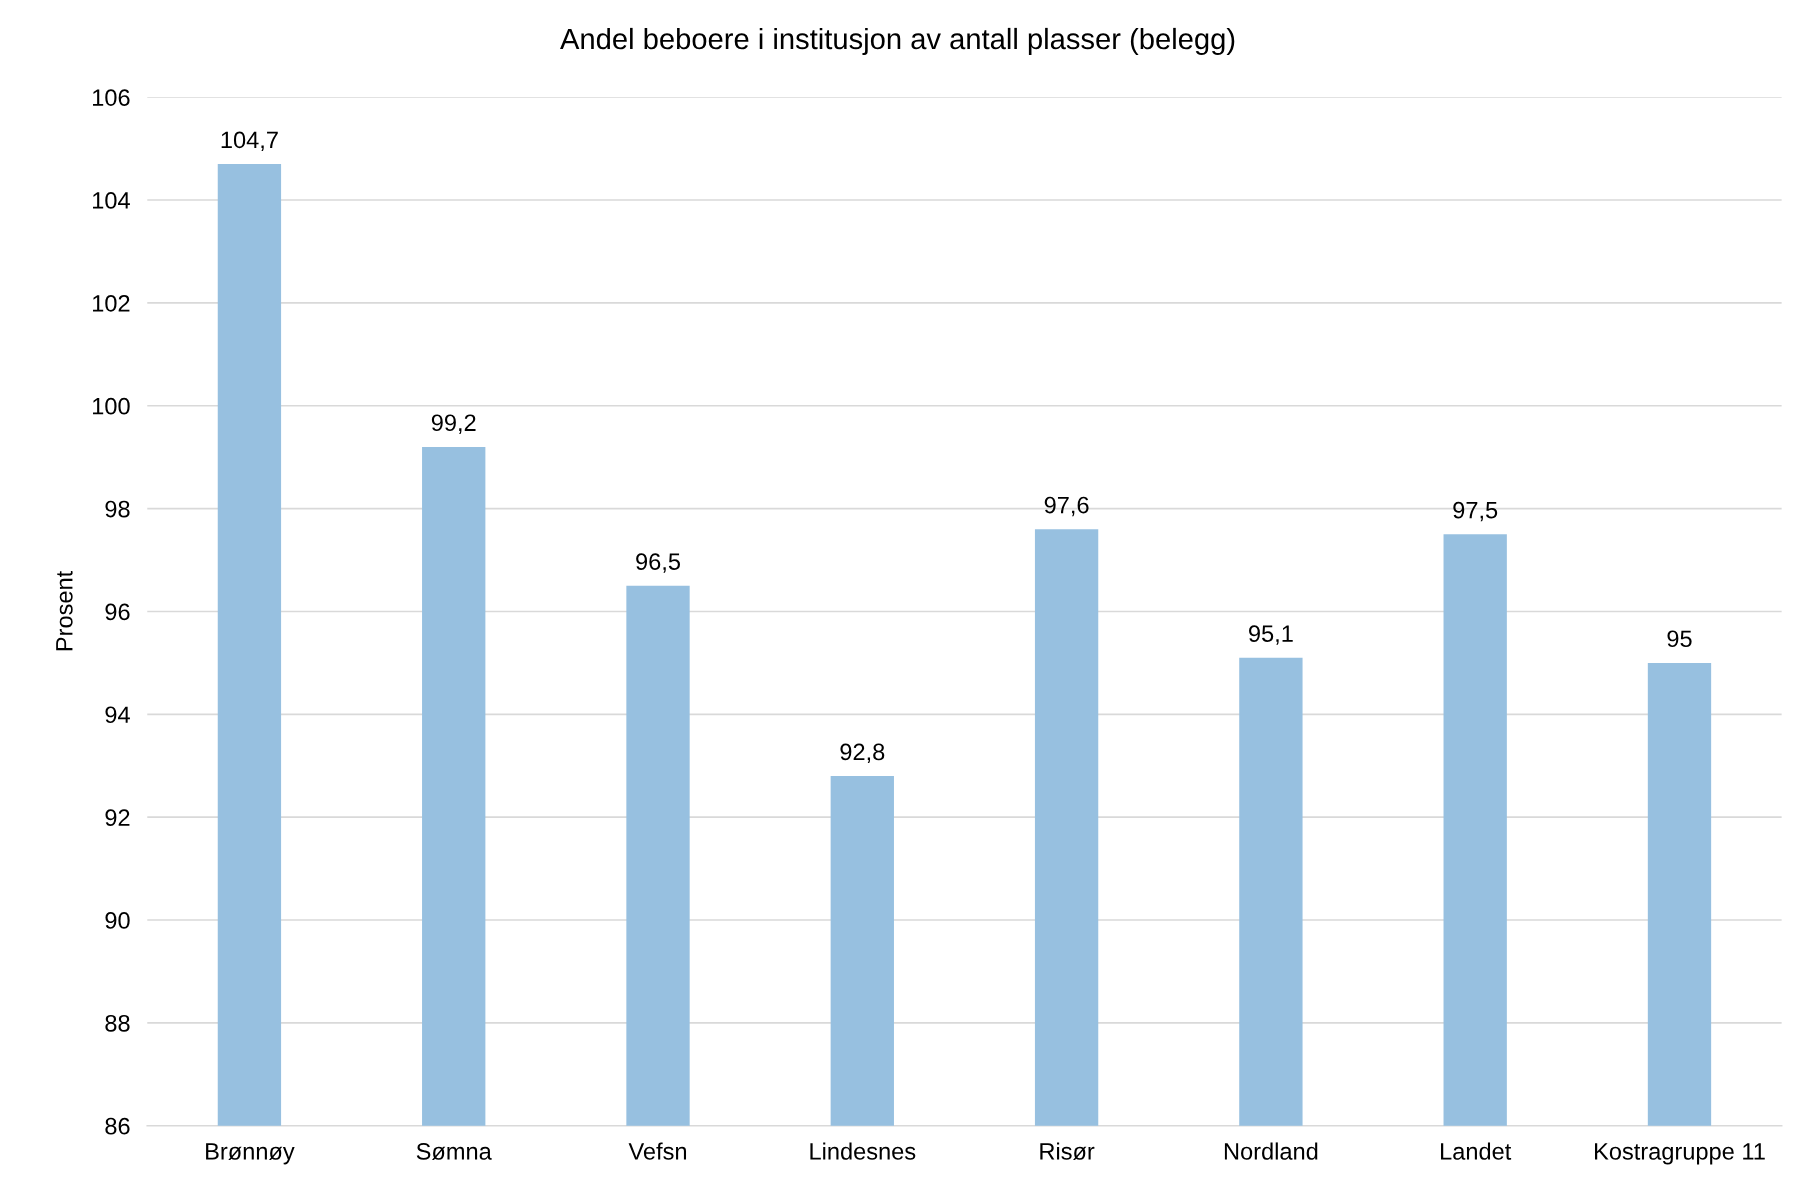 The height and width of the screenshot is (1185, 1796). Describe the element at coordinates (117, 1126) in the screenshot. I see `y-tick-label: 86` at that location.